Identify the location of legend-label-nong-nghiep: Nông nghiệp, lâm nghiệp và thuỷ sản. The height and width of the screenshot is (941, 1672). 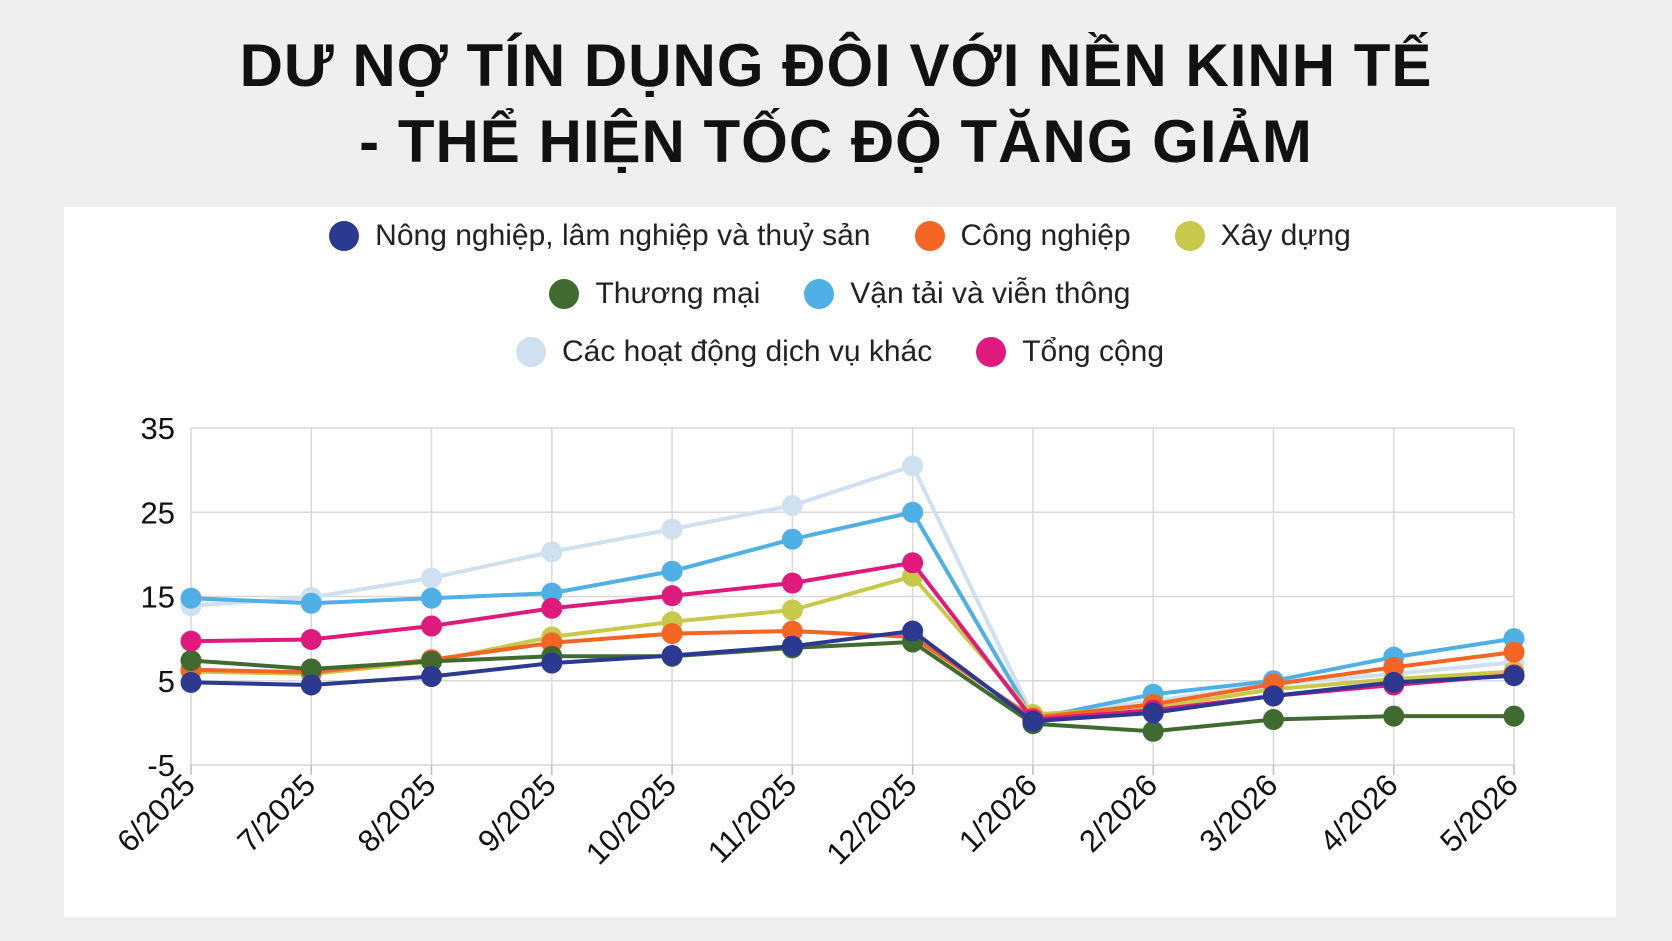
(623, 235).